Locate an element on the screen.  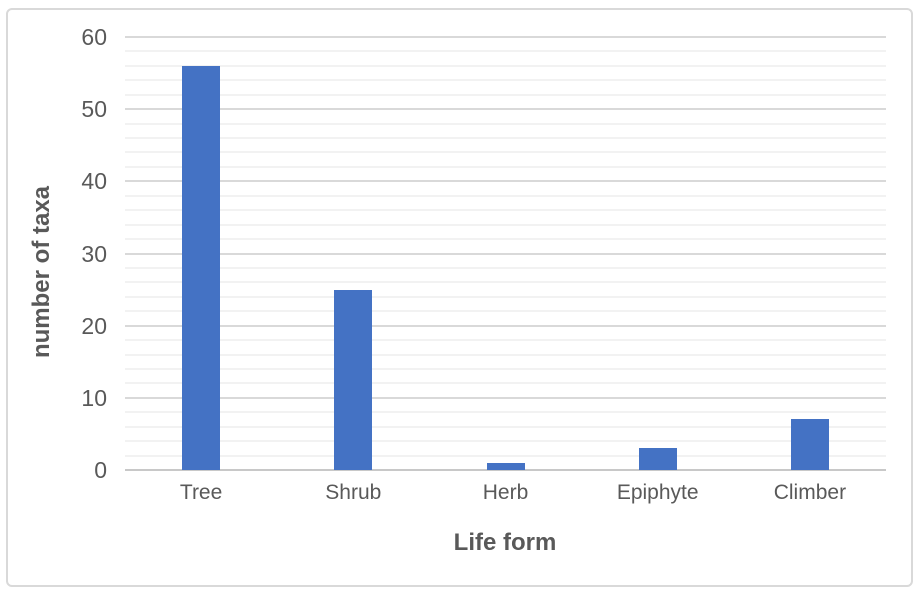
y-tick-label: 0 is located at coordinates (100, 470).